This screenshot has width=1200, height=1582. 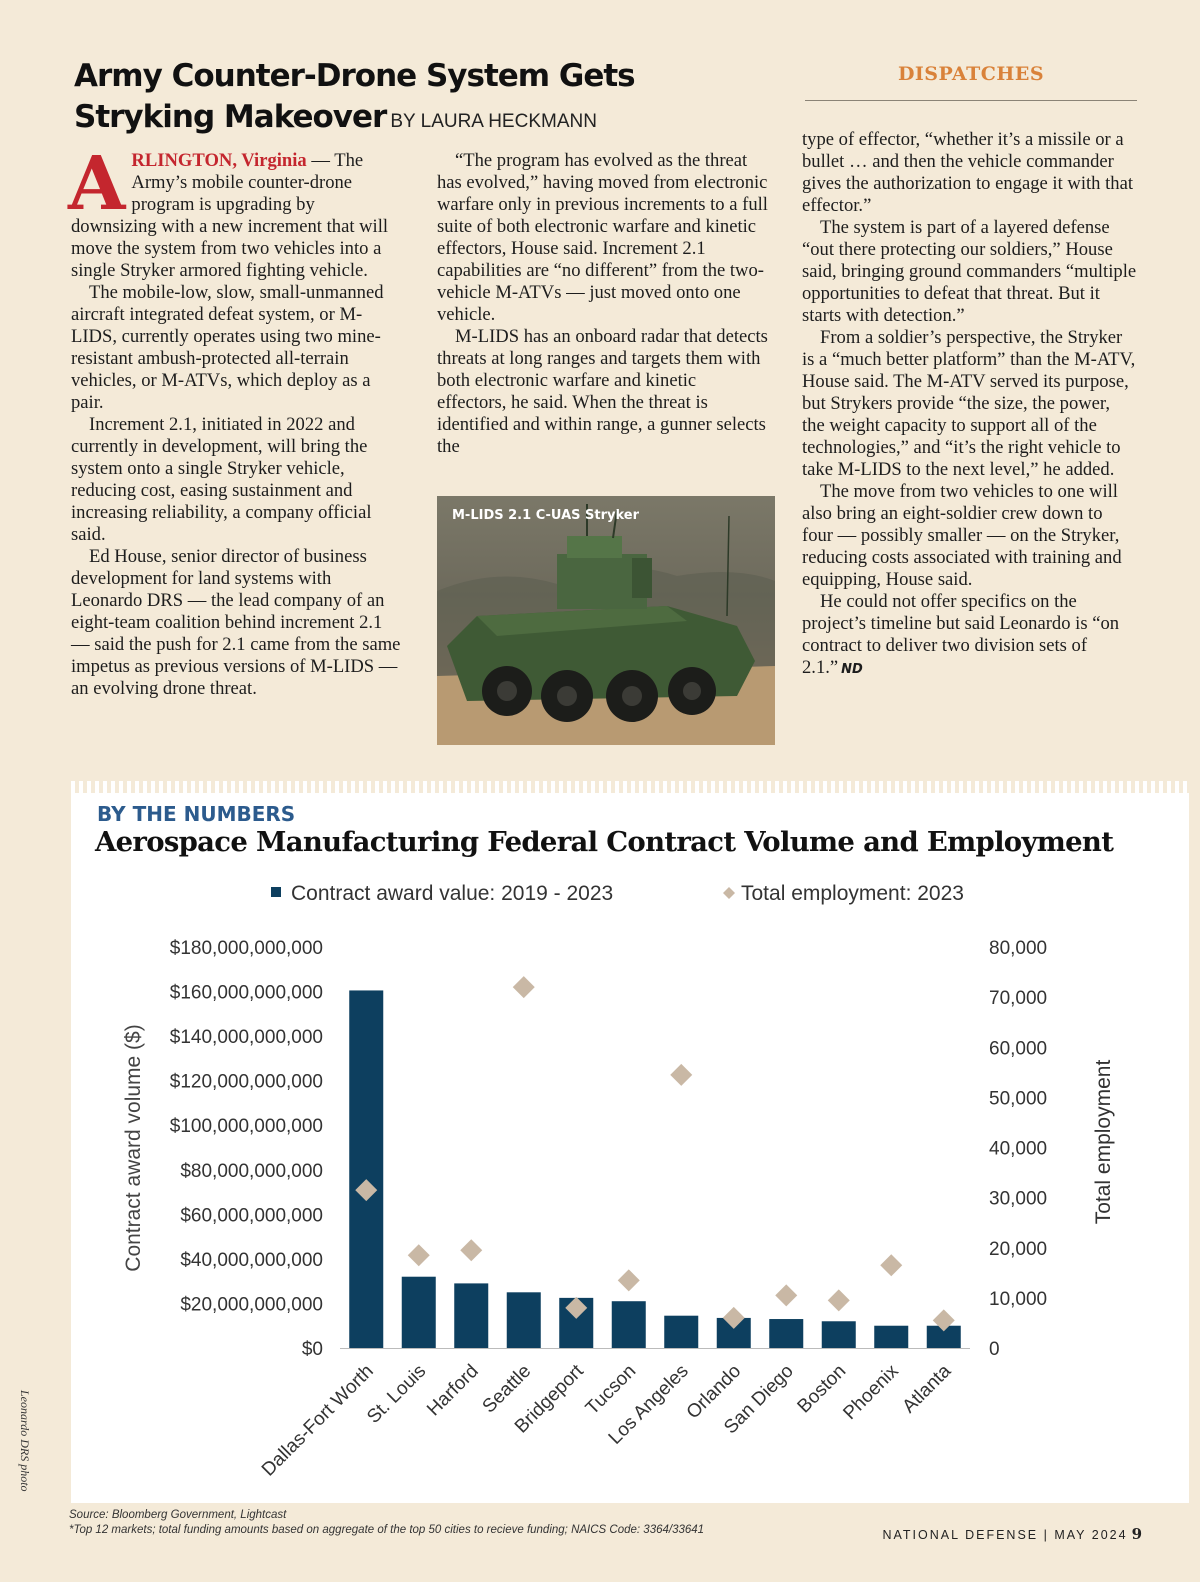 I want to click on page-folio: NATIONAL DEFENSE | MAY 2024 9, so click(x=1011, y=1534).